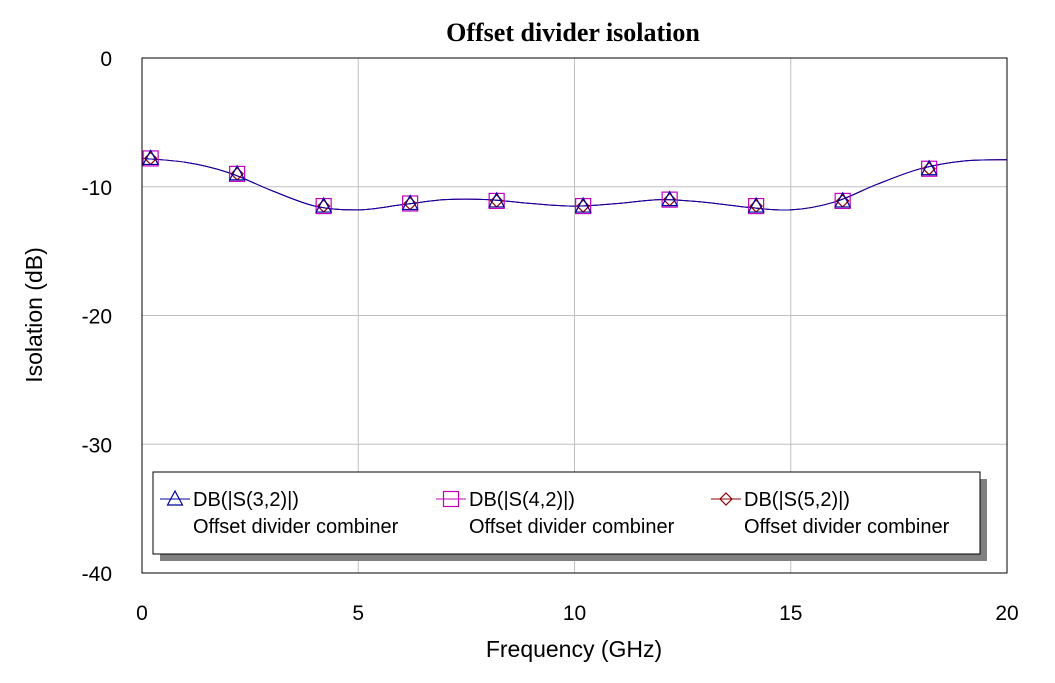 This screenshot has height=683, width=1055. What do you see at coordinates (142, 613) in the screenshot?
I see `x-tick-label: 0` at bounding box center [142, 613].